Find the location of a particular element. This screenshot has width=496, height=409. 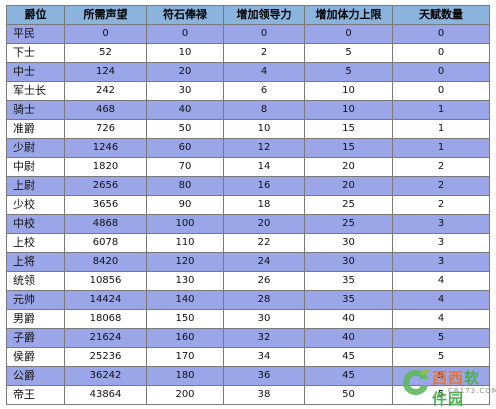

table-row: 上校 6078 110 22 30 3 is located at coordinates (248, 243).